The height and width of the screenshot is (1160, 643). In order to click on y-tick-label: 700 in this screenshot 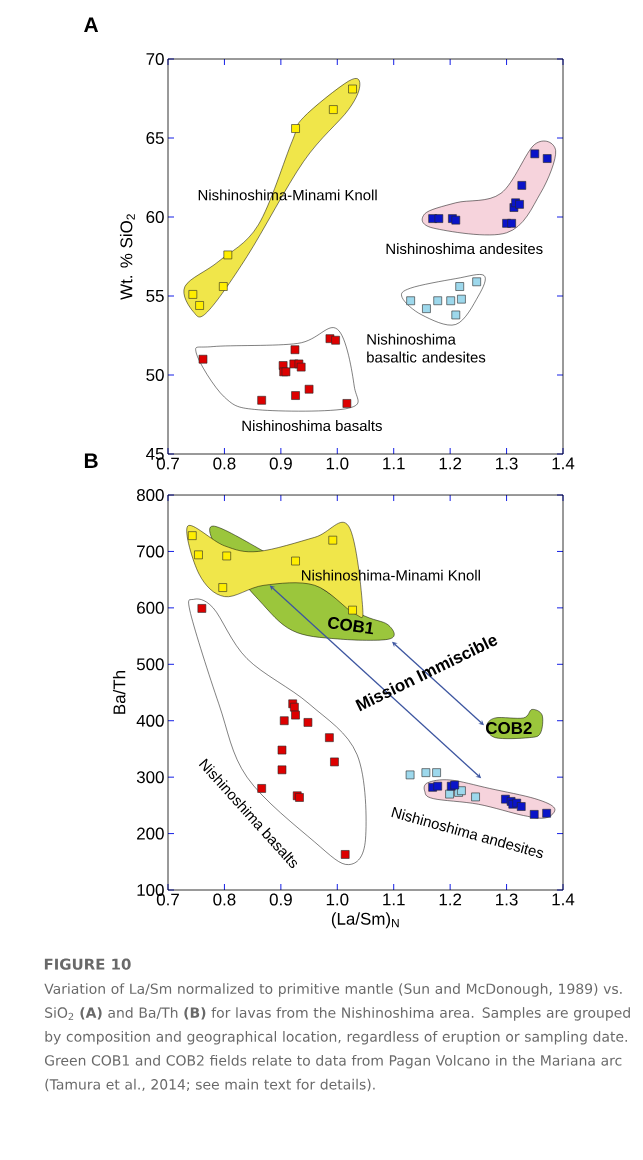, I will do `click(150, 551)`.